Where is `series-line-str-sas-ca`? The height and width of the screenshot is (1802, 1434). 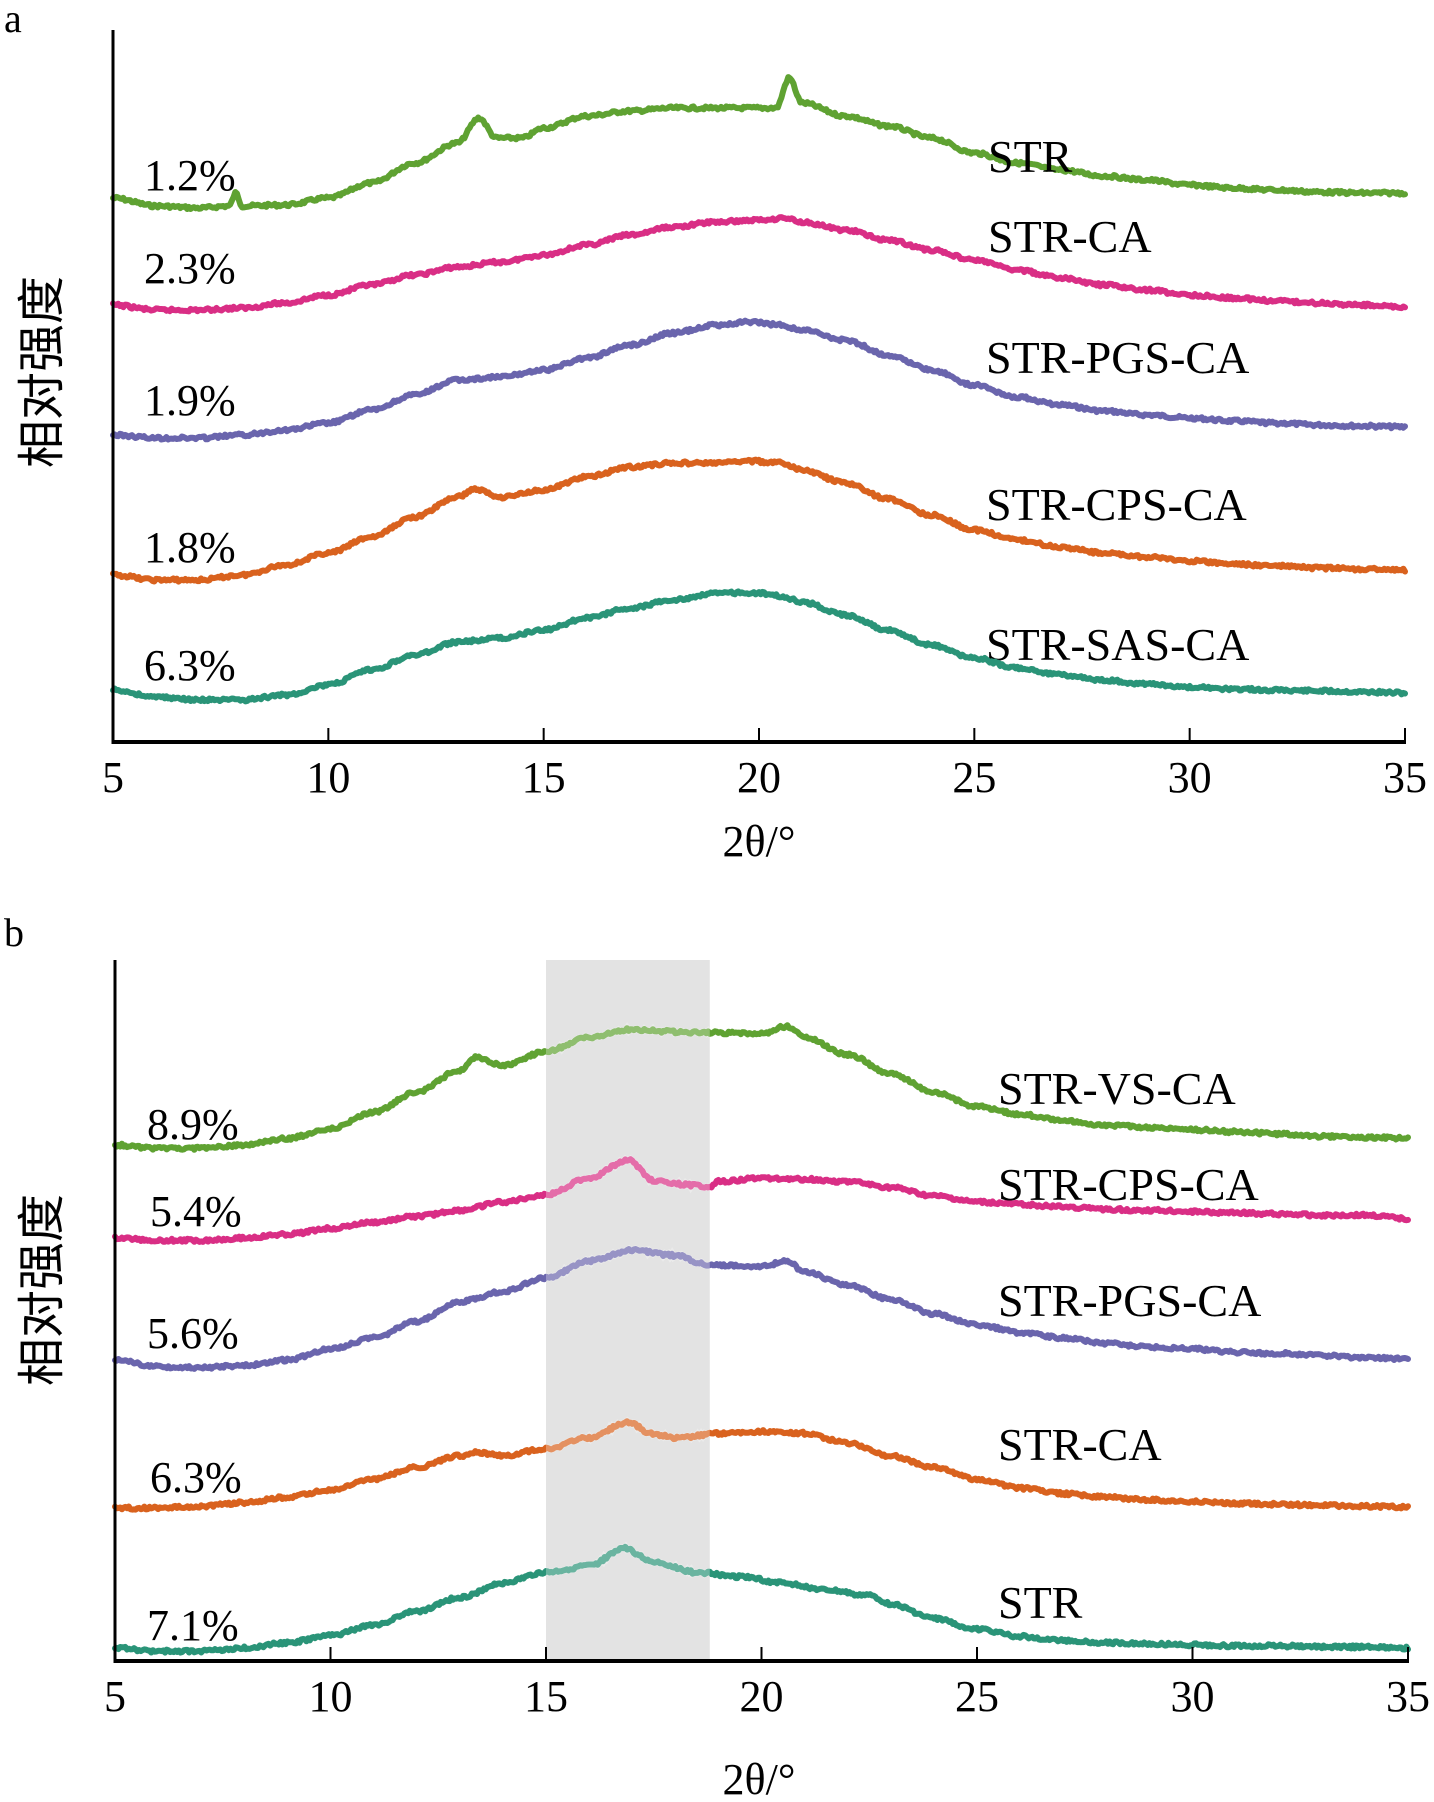
series-line-str-sas-ca is located at coordinates (759, 143).